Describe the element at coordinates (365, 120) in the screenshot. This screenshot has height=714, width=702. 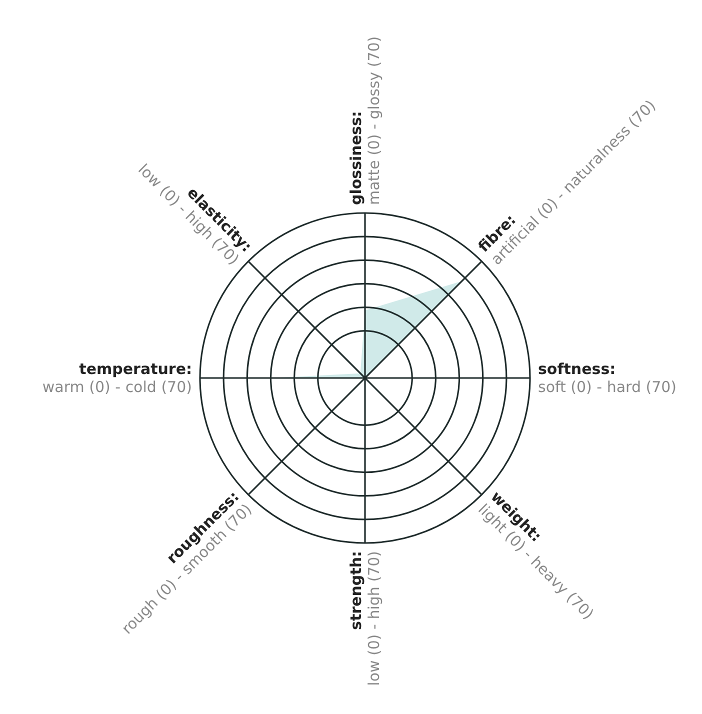
I see `spoke-label: glossiness: matte (0) - glossy (70)` at that location.